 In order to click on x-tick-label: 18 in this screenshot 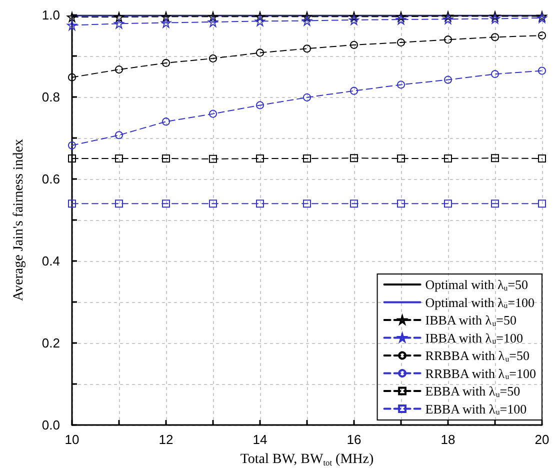, I will do `click(448, 439)`.